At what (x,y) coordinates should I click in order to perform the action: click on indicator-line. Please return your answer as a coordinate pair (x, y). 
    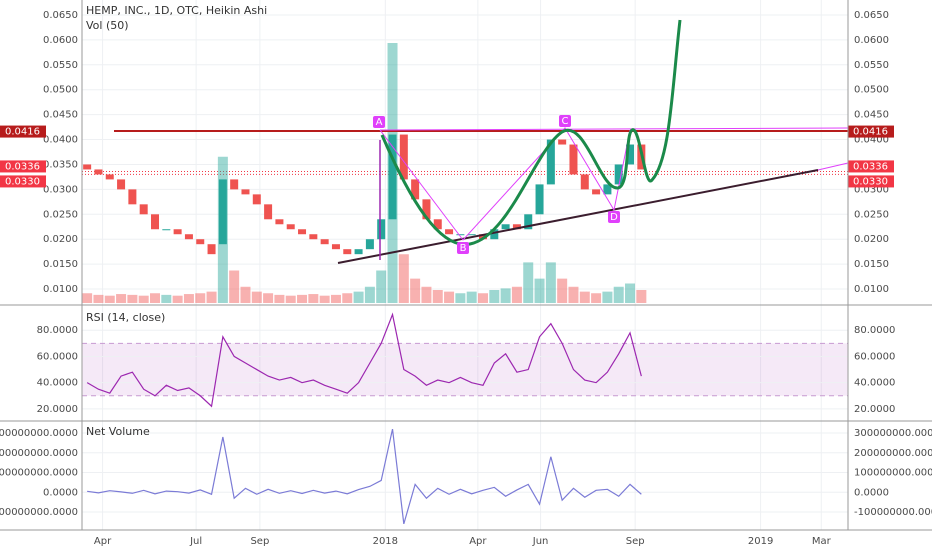
    Looking at the image, I should click on (364, 476).